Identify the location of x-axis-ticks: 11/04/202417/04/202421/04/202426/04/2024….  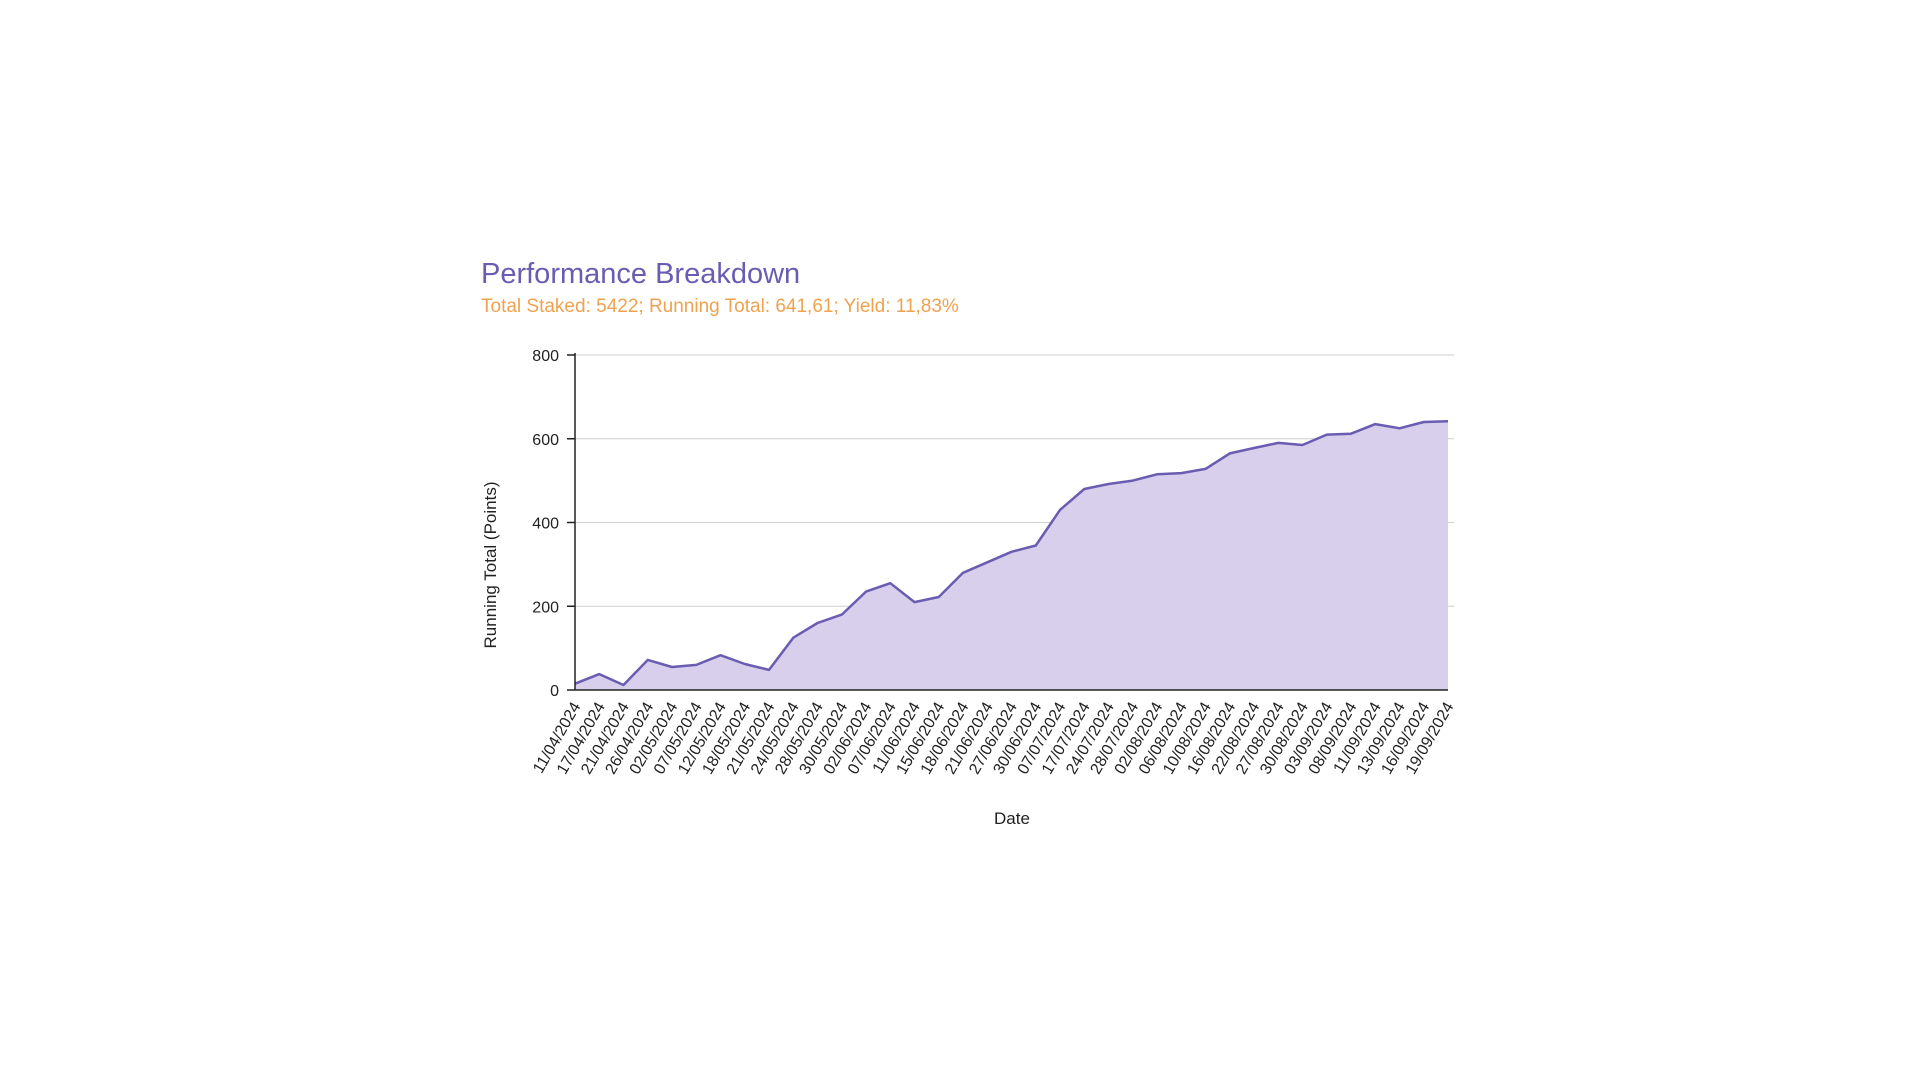
(993, 738).